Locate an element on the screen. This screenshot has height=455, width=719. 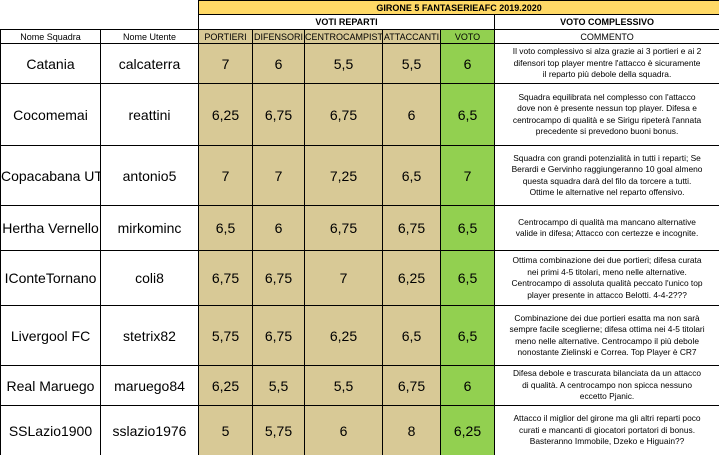
comment-line: eccetto Pjanic. is located at coordinates (607, 396).